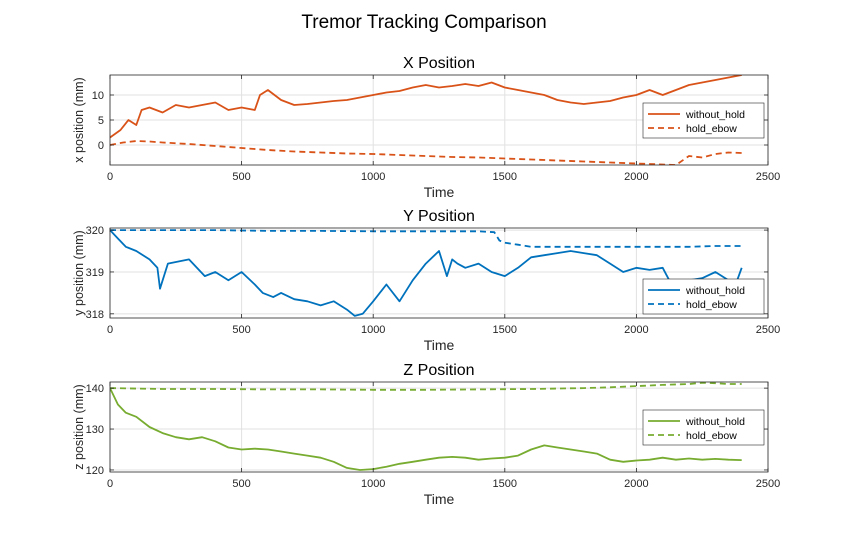 This screenshot has height=540, width=849. I want to click on y-tick-label: 0, so click(101, 146).